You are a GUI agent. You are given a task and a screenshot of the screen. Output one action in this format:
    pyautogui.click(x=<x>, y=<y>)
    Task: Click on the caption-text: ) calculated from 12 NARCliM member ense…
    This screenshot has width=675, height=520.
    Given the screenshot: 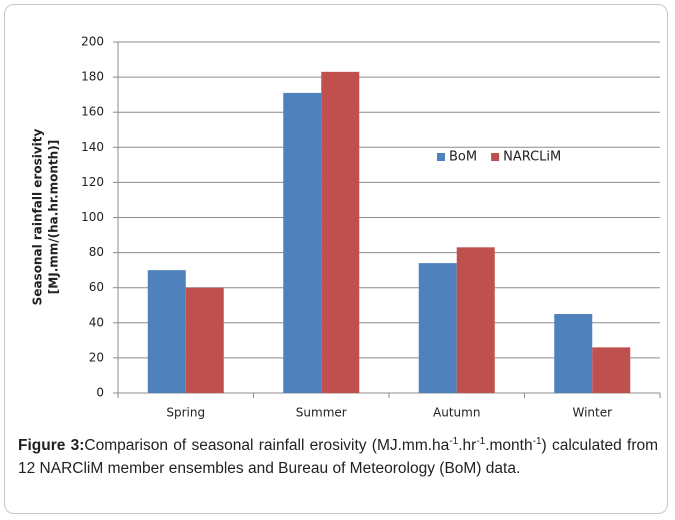 What is the action you would take?
    pyautogui.click(x=338, y=457)
    